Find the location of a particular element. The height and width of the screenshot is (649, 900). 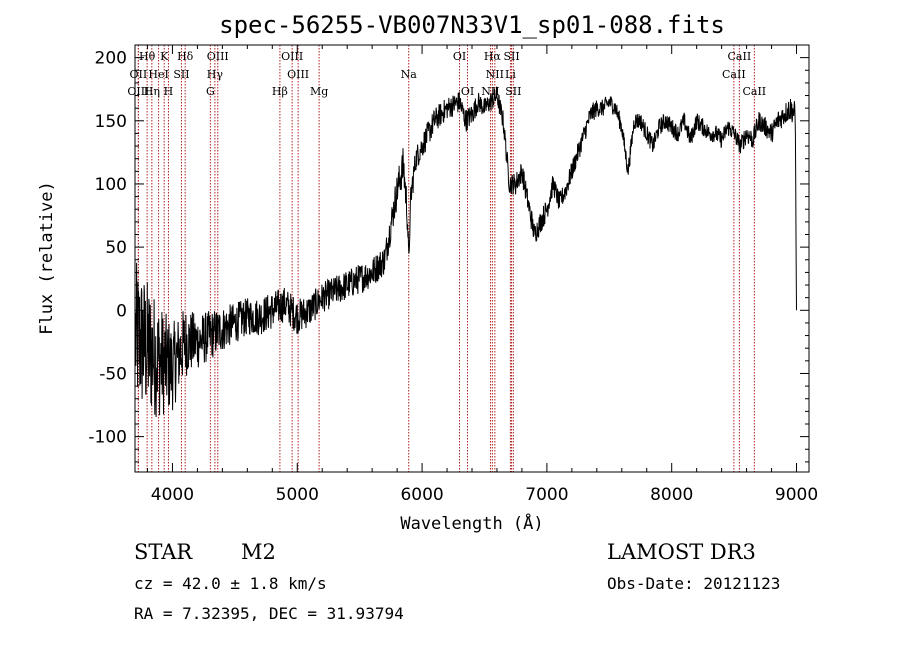

object-class: STAR is located at coordinates (163, 552).